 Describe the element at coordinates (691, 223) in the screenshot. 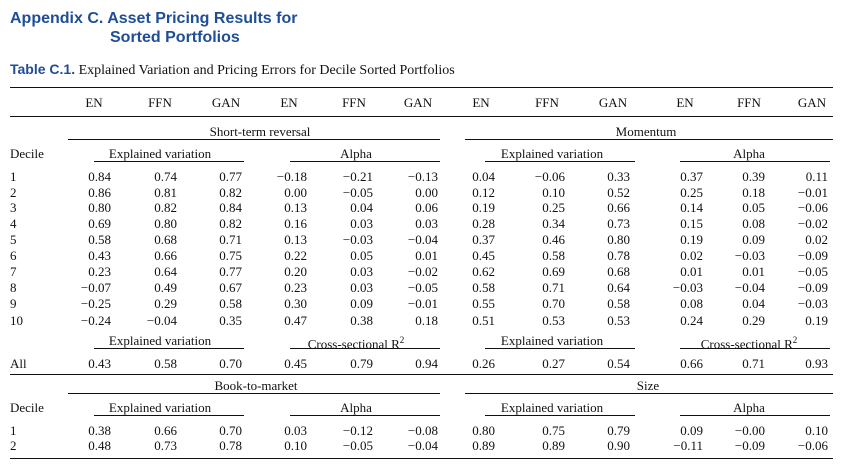

I see `table-cell: 0.15` at that location.